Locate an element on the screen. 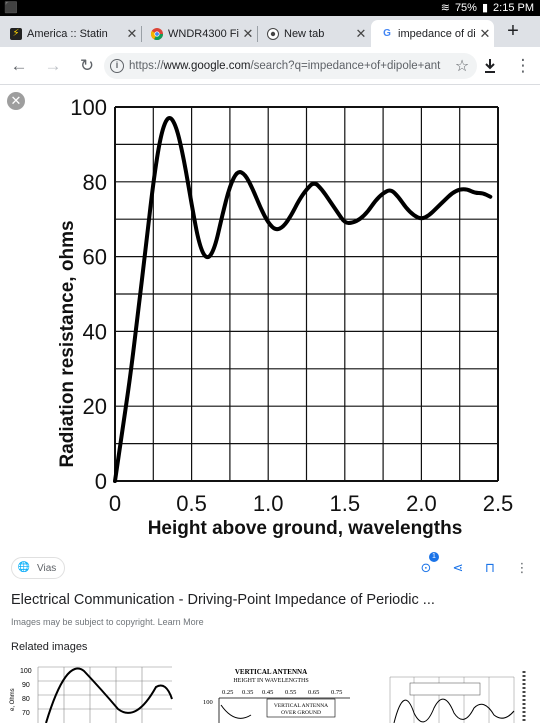 This screenshot has width=540, height=723. thumb2-box-line2: OVER GROUND is located at coordinates (301, 713).